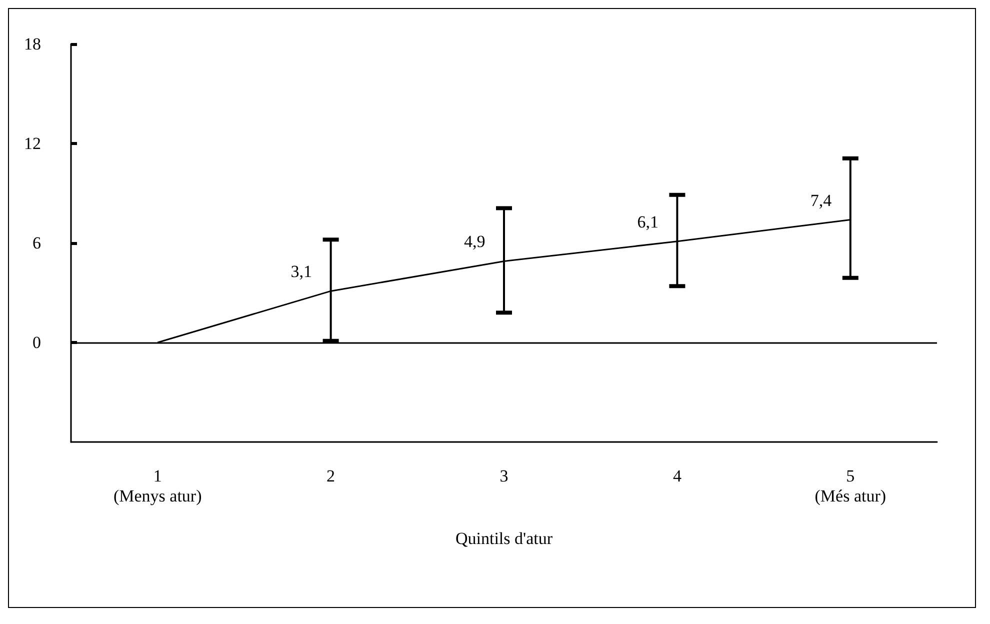 The image size is (990, 624). I want to click on data-label: 3,1, so click(301, 272).